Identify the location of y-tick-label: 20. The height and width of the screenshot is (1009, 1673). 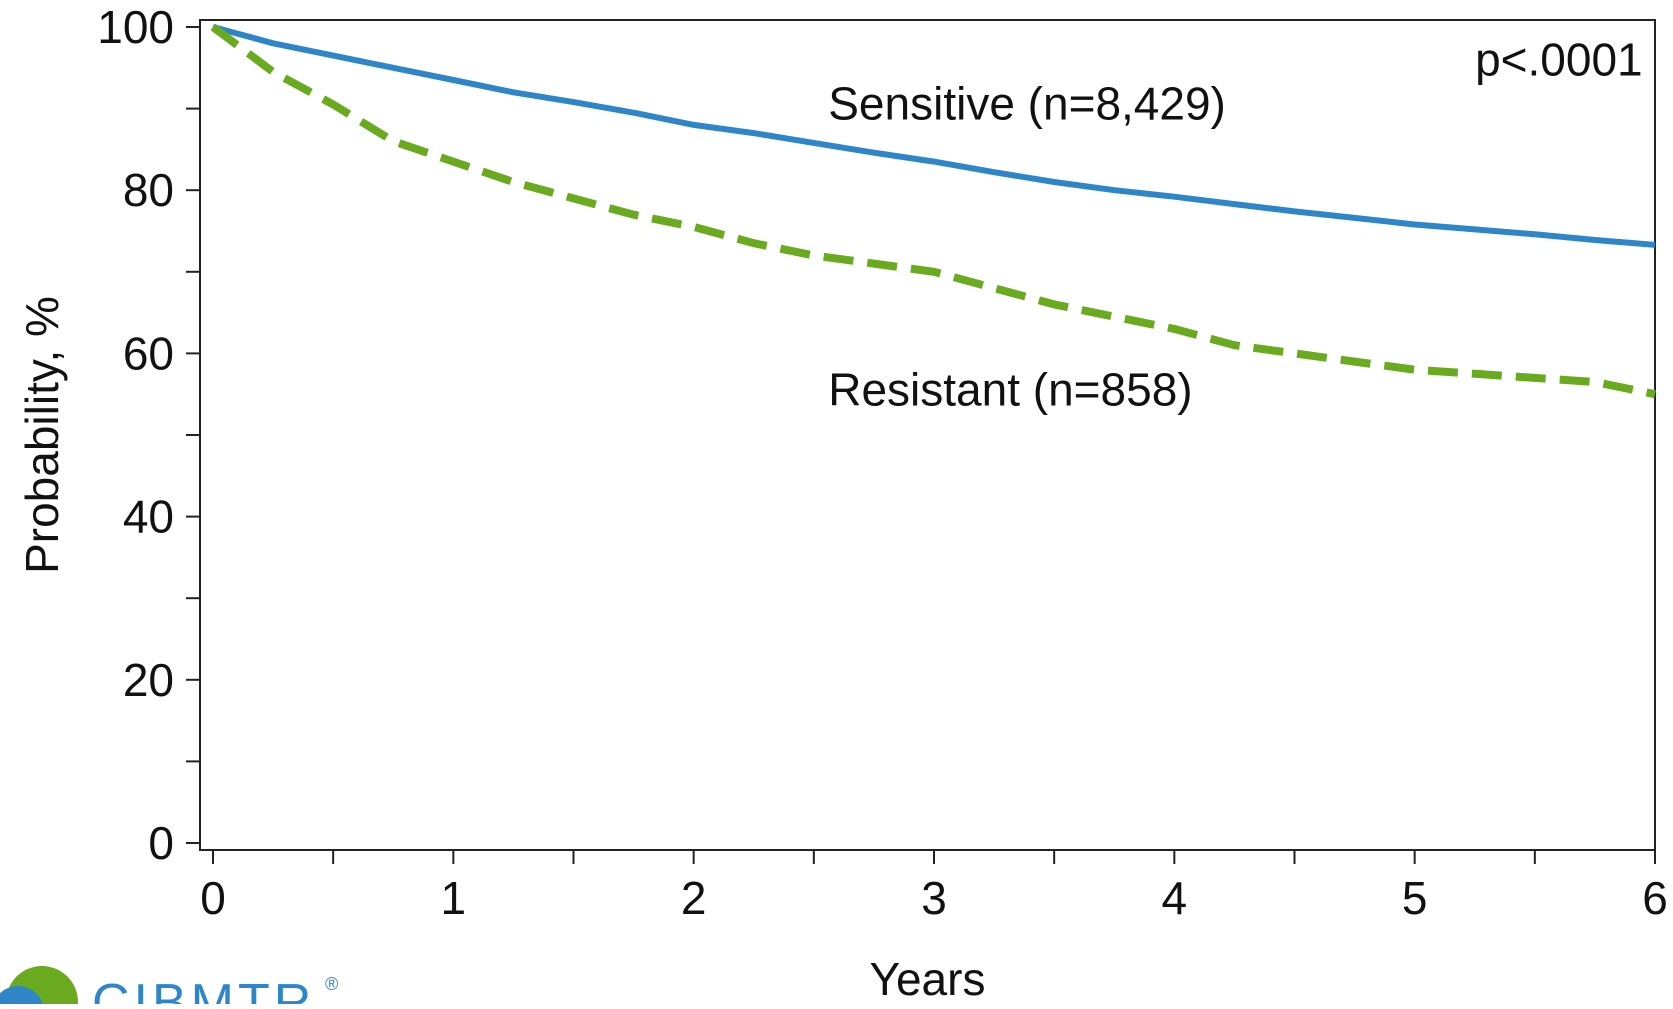
(148, 680).